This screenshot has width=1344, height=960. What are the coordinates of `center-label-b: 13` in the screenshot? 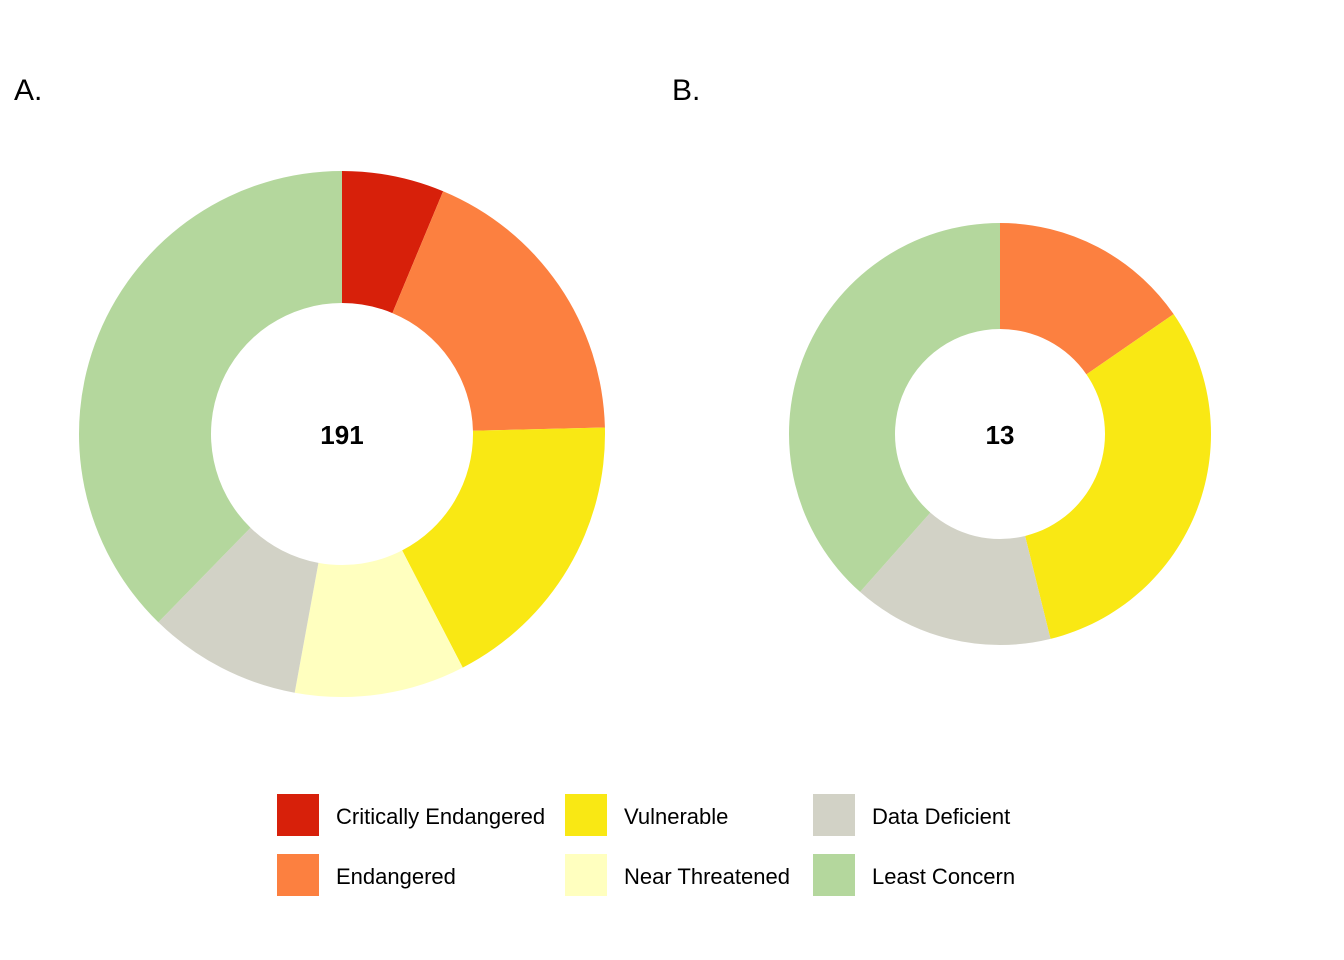 It's located at (1000, 435).